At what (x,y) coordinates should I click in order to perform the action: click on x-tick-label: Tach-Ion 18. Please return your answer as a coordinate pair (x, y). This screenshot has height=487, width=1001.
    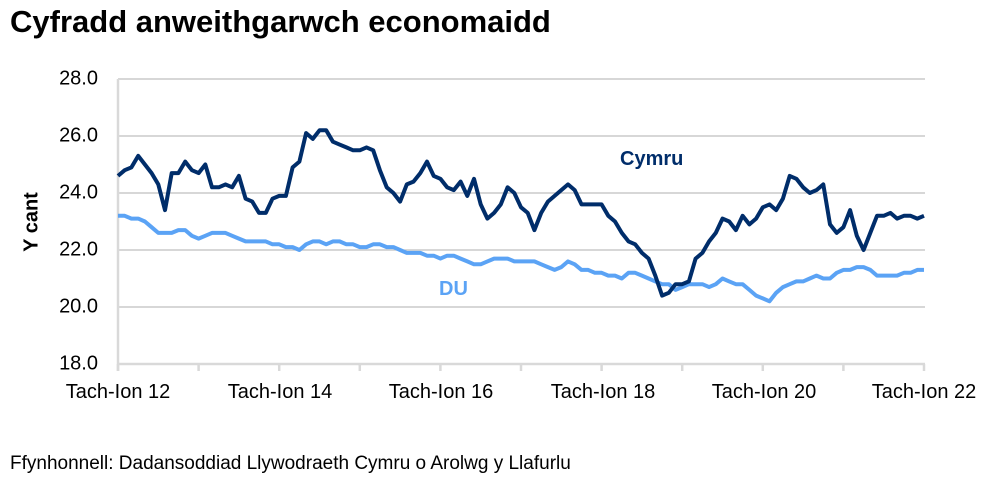
    Looking at the image, I should click on (603, 392).